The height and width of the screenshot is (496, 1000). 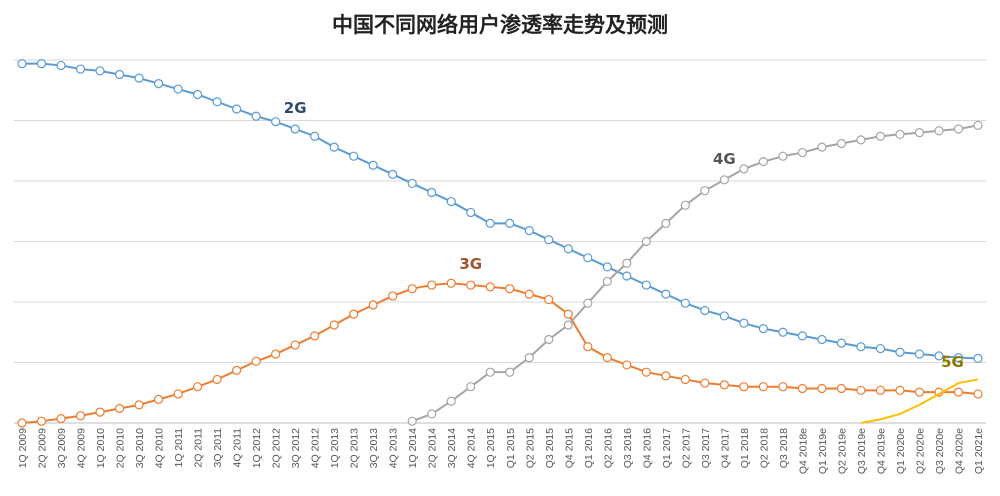 What do you see at coordinates (101, 448) in the screenshot?
I see `x-tick-label: 1Q 2010` at bounding box center [101, 448].